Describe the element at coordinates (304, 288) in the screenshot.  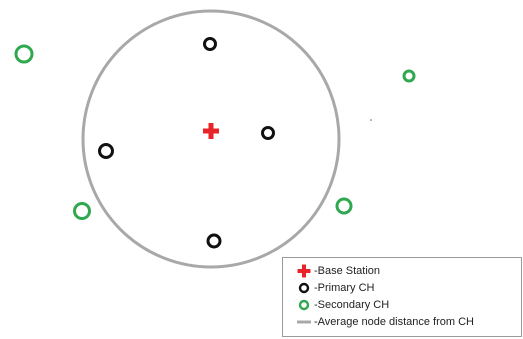
I see `primary-ch-icon` at that location.